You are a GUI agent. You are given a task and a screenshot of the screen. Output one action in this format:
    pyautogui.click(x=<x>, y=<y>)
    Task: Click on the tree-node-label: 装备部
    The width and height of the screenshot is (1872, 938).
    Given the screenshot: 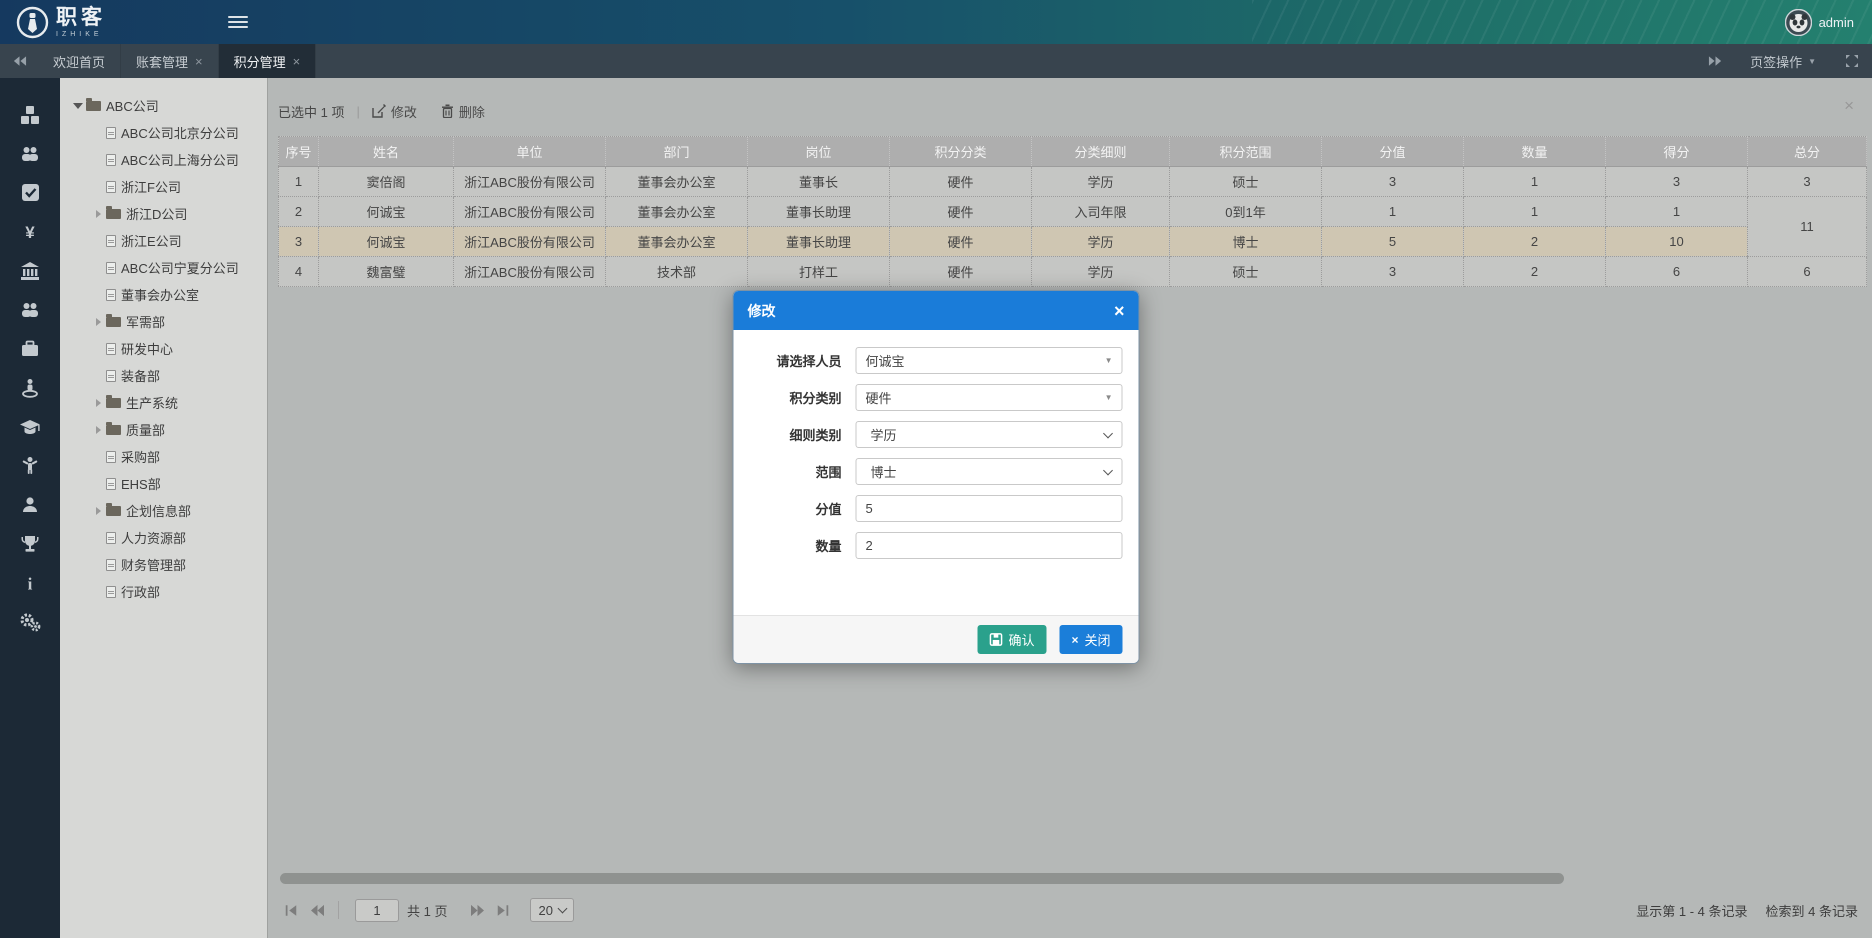 What is the action you would take?
    pyautogui.click(x=141, y=376)
    